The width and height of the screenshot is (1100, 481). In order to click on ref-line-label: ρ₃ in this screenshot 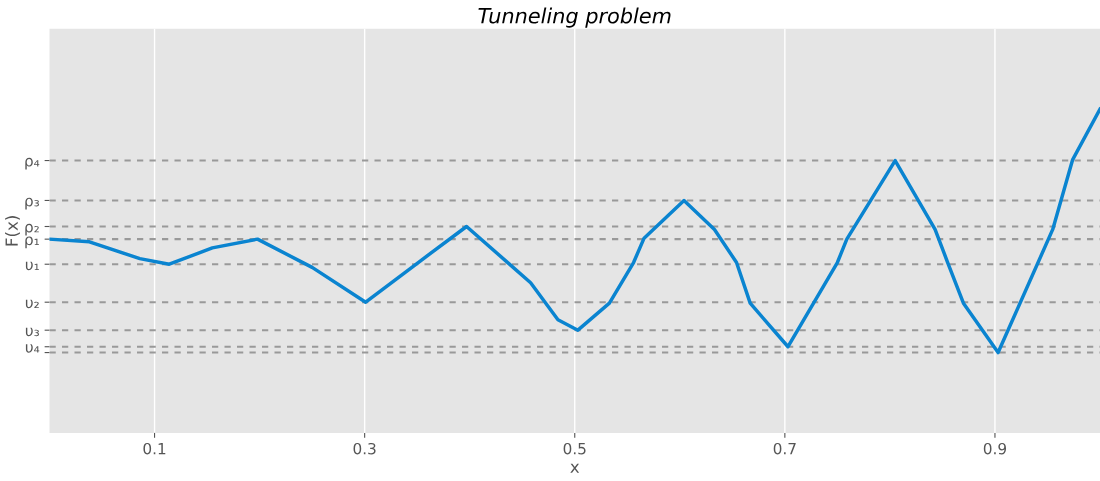, I will do `click(32, 203)`.